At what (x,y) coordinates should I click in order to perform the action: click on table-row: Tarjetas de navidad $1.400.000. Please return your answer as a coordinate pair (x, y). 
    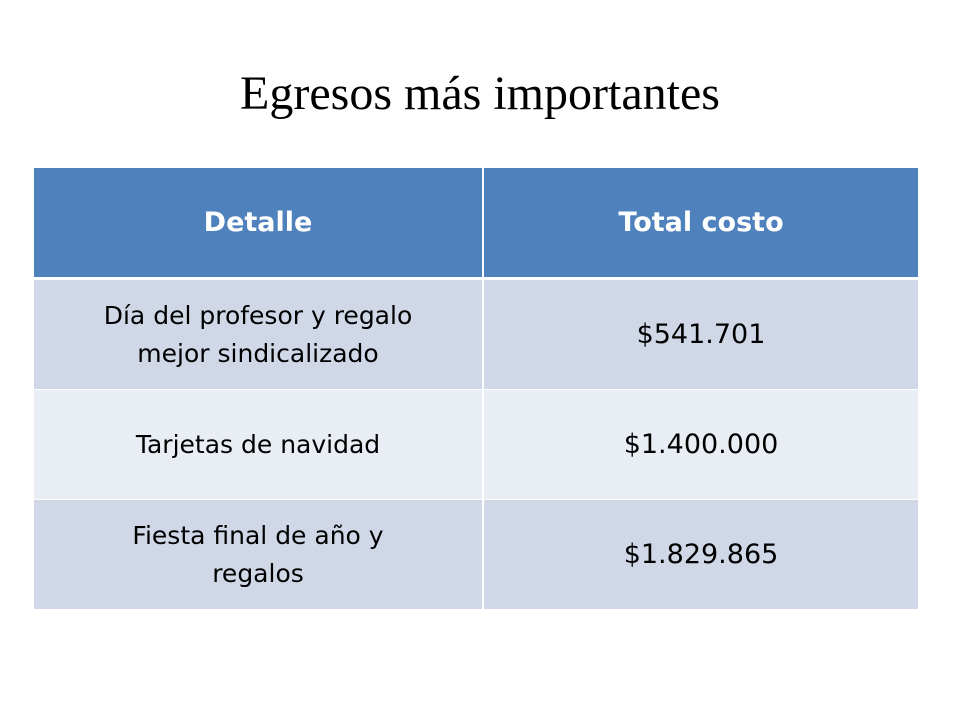
    Looking at the image, I should click on (476, 444).